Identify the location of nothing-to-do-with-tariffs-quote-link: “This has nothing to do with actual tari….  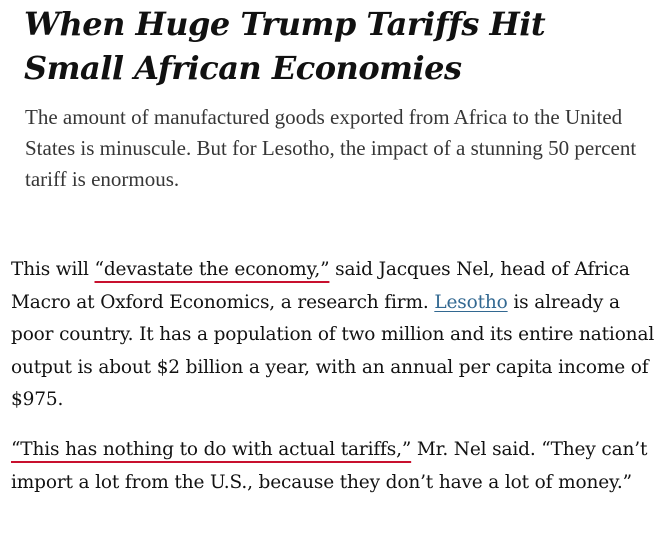
(211, 449).